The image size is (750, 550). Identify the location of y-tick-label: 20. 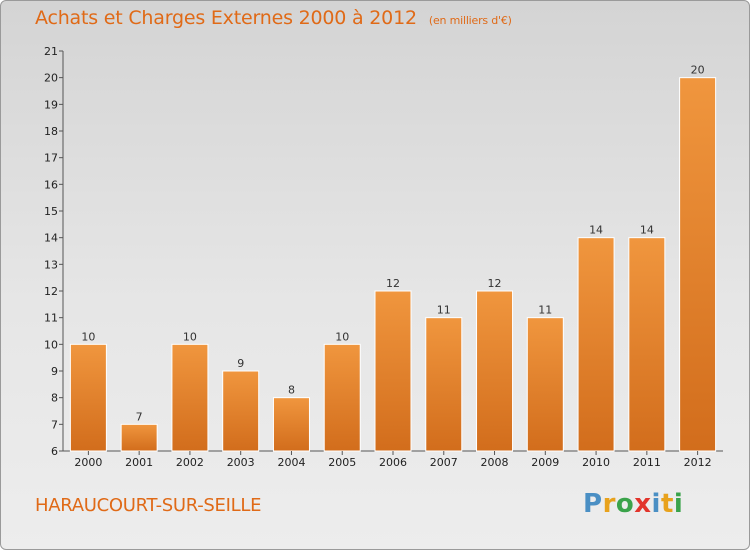
(51, 78).